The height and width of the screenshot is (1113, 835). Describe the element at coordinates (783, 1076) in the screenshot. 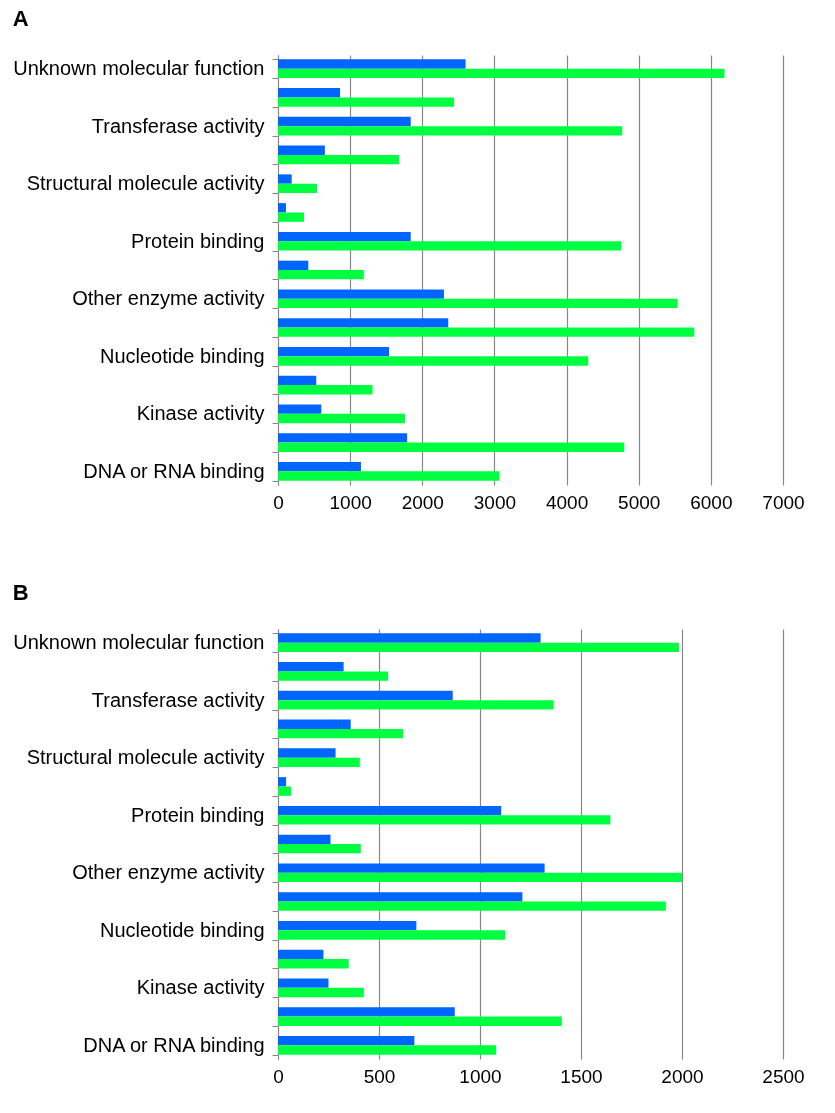

I see `x-tick-label: 2500` at that location.